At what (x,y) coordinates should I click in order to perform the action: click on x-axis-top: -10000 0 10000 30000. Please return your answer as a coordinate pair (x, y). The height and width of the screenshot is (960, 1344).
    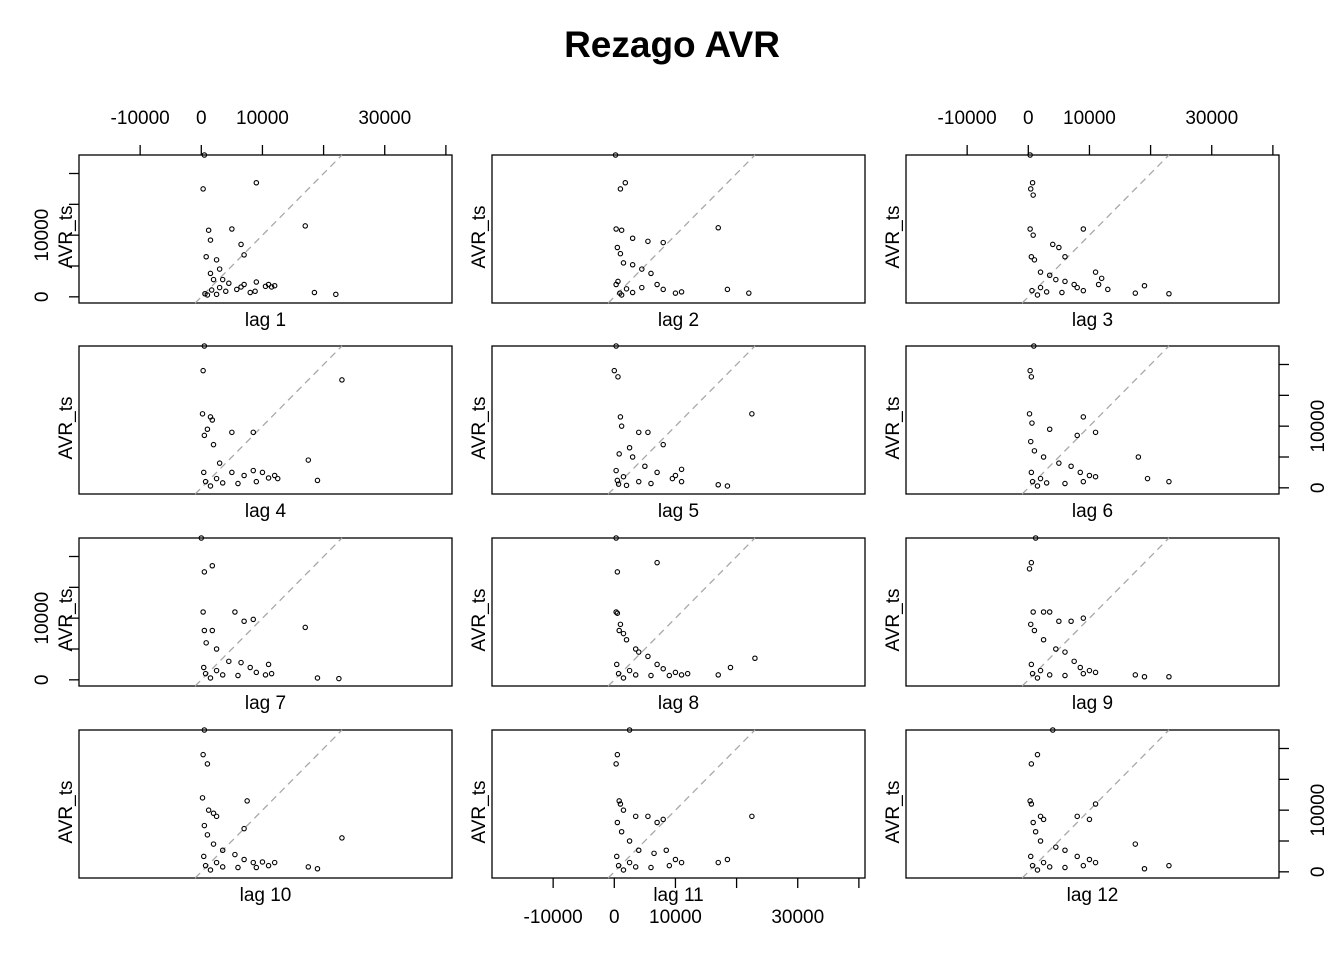
    Looking at the image, I should click on (279, 131).